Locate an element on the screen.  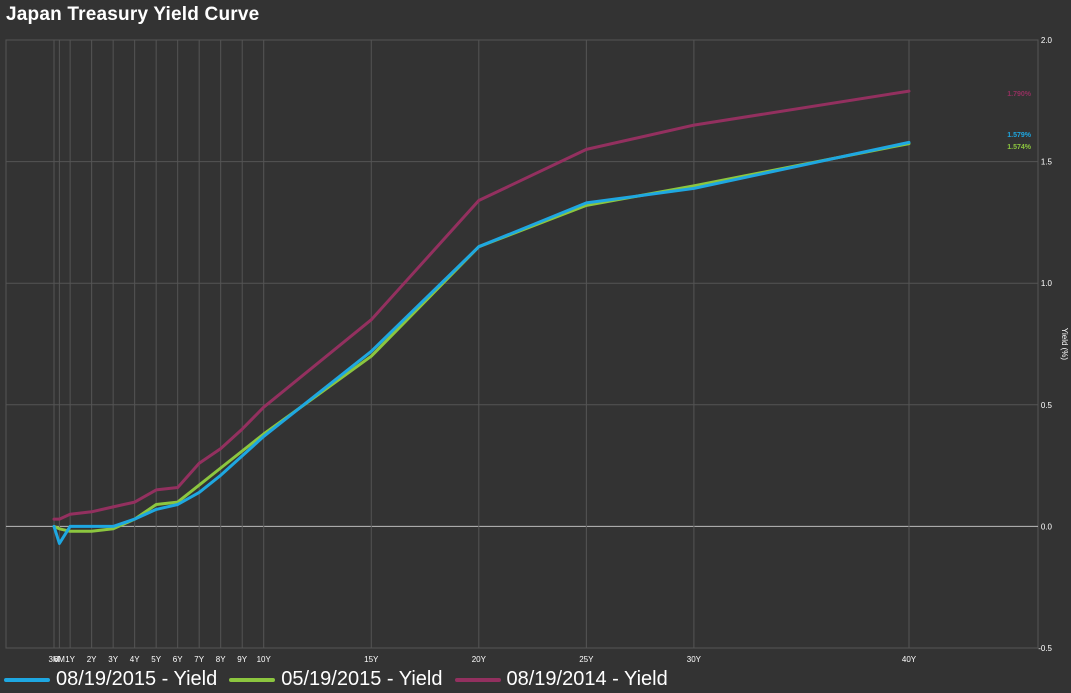
legend-label-series-1: 08/19/2015 - Yield is located at coordinates (137, 679).